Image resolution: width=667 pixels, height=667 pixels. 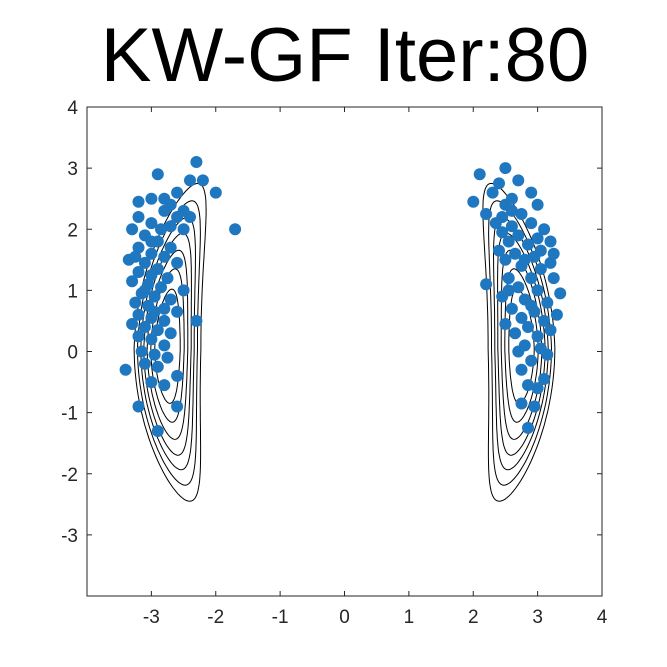 What do you see at coordinates (280, 617) in the screenshot?
I see `x-tick-label: -1` at bounding box center [280, 617].